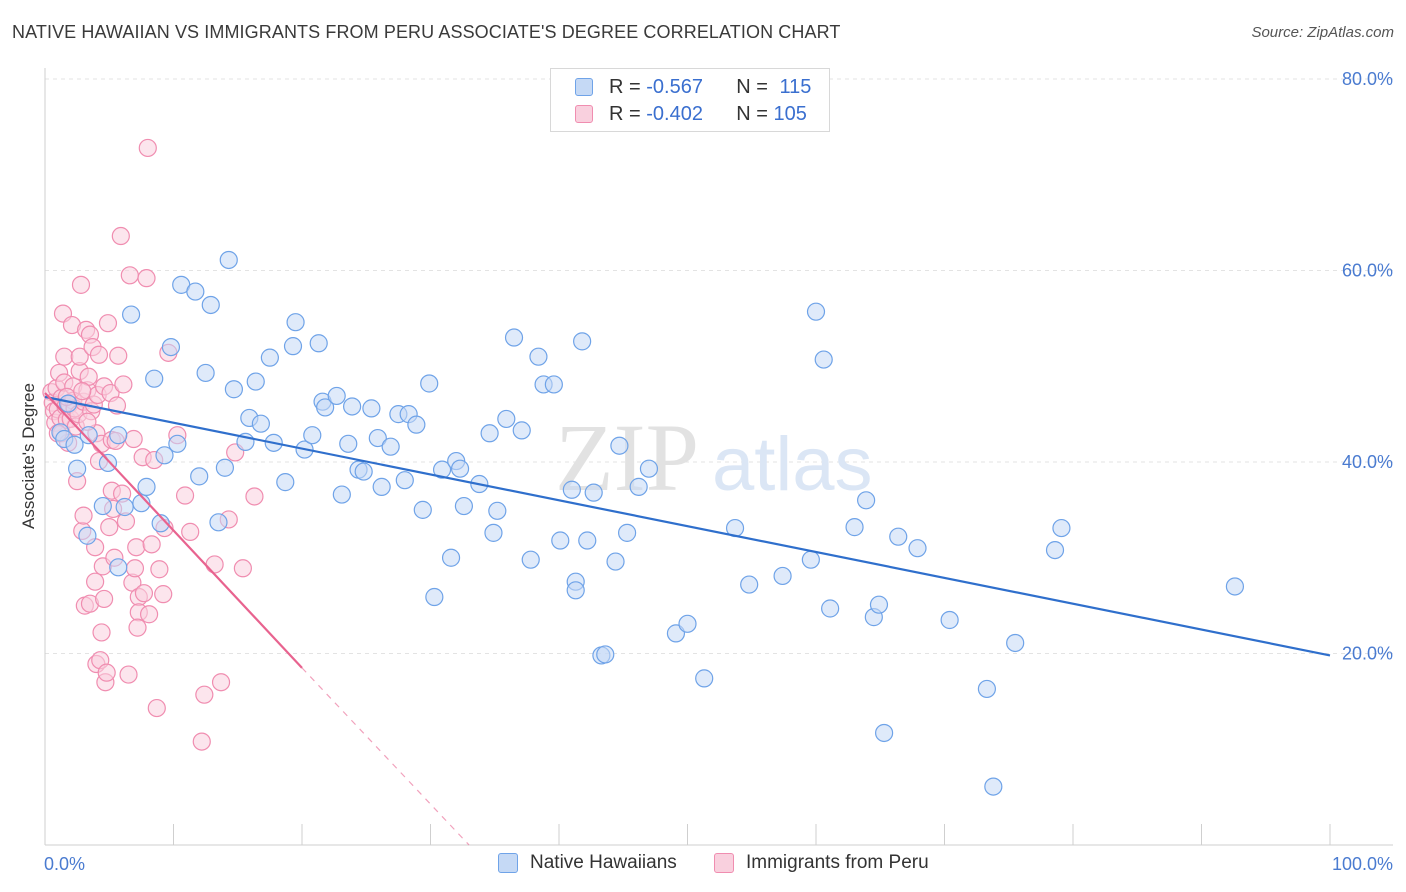  Describe the element at coordinates (795, 86) in the screenshot. I see `legend-n-value: 115` at that location.